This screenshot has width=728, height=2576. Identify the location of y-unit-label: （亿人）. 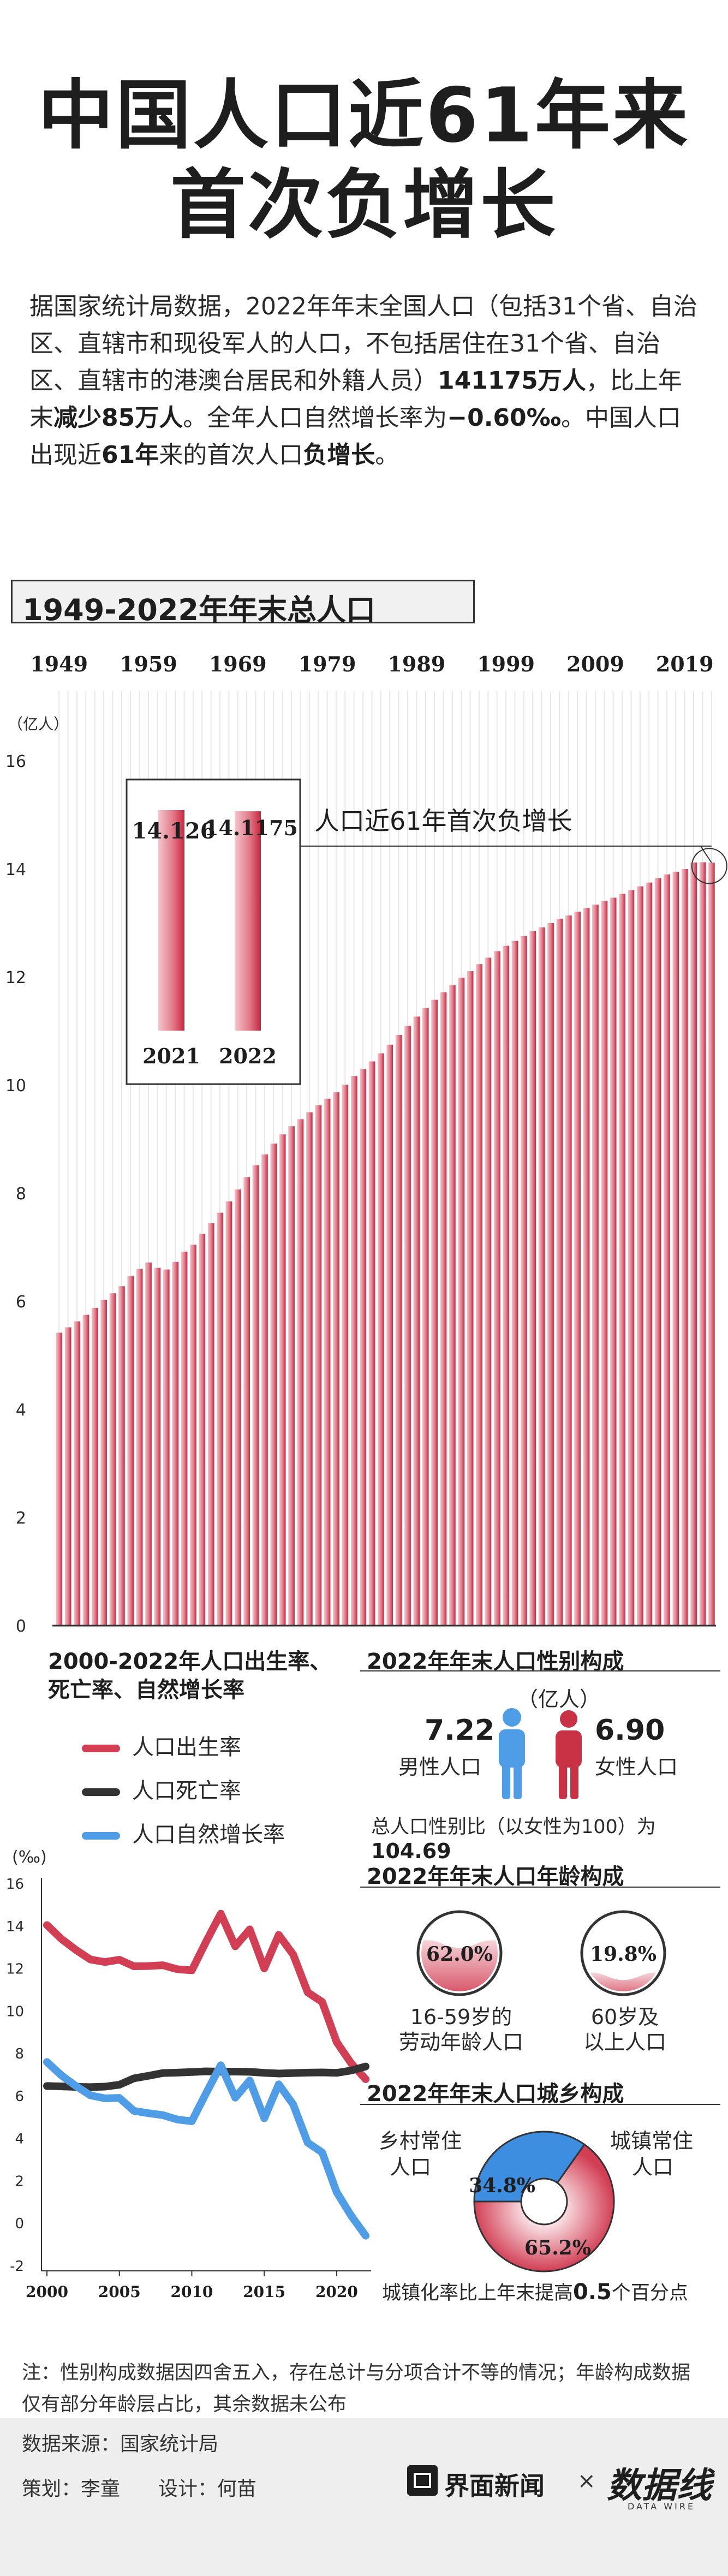
(38, 724).